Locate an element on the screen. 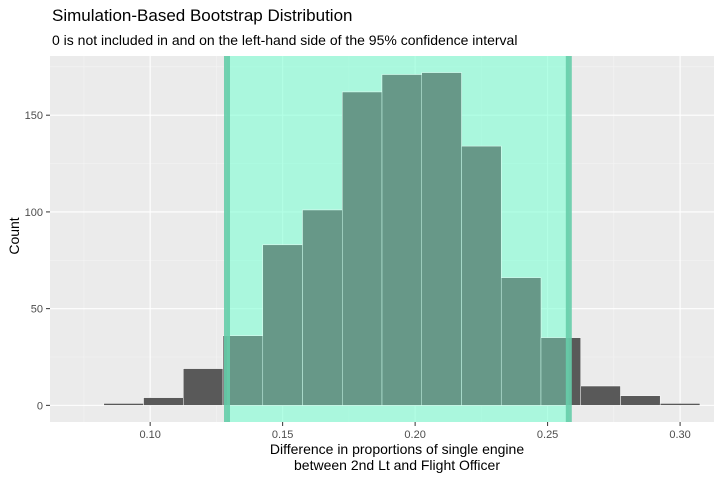  x-tick-label: 0.25 is located at coordinates (547, 435).